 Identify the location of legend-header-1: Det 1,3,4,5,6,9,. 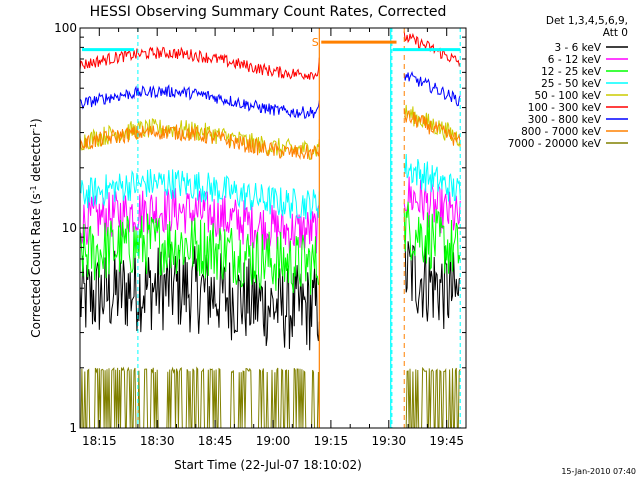
(587, 21).